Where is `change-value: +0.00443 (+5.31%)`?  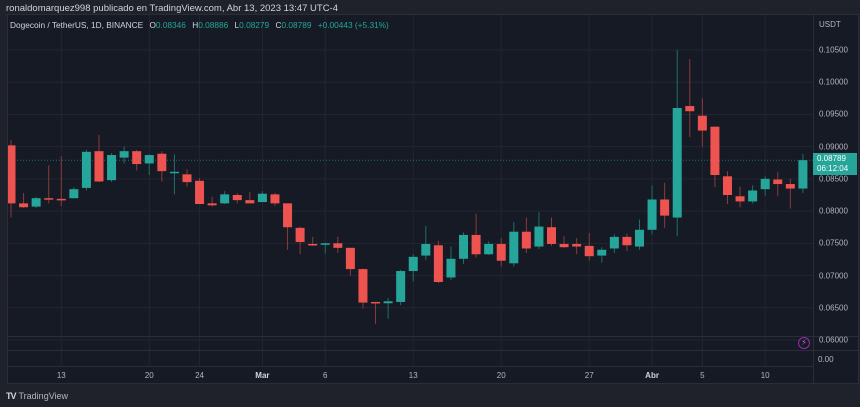 change-value: +0.00443 (+5.31%) is located at coordinates (353, 25).